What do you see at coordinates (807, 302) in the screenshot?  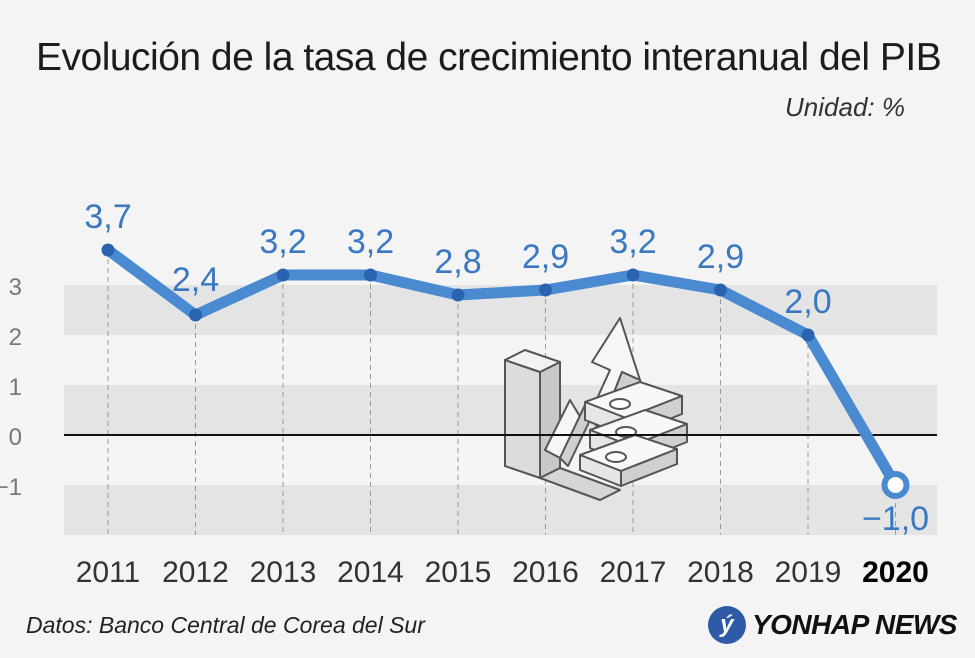 I see `data-label: 2,0` at bounding box center [807, 302].